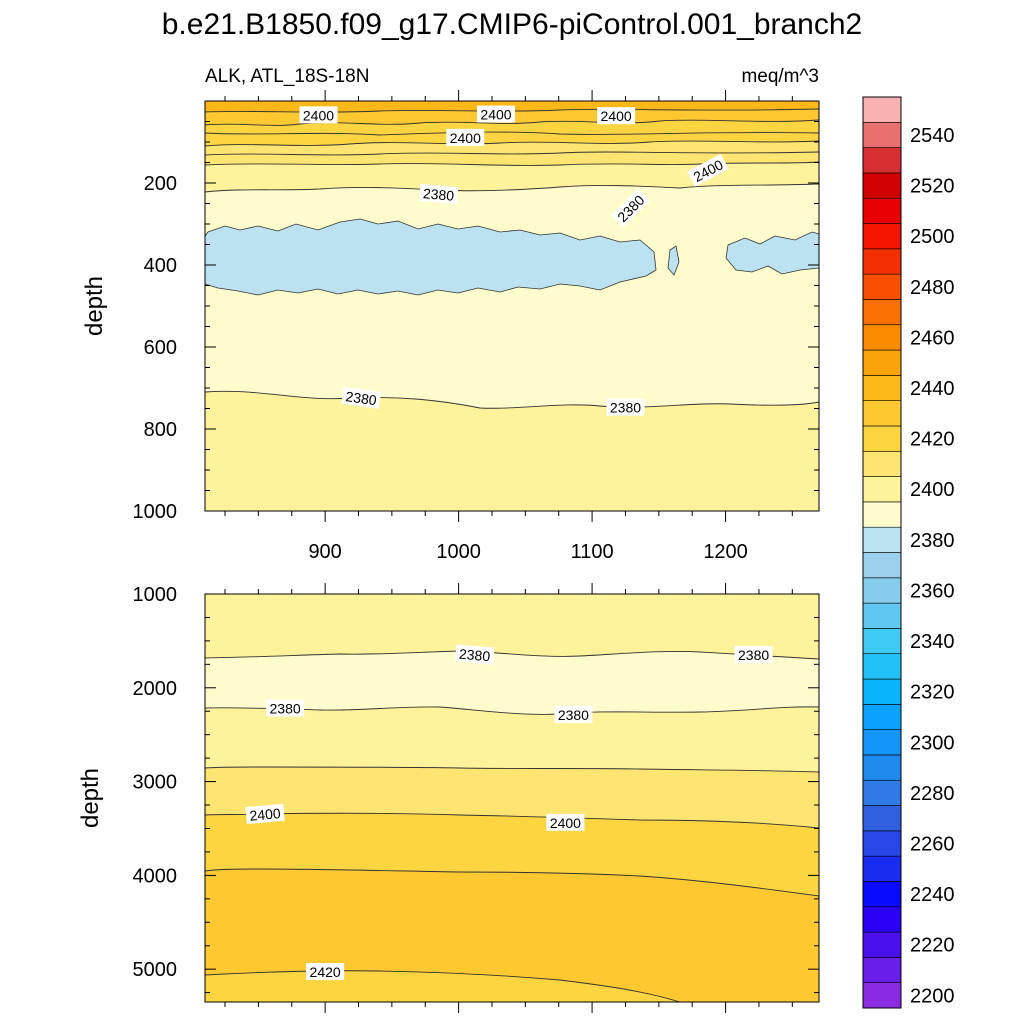 The width and height of the screenshot is (1024, 1024). I want to click on y-tick-label: 5000, so click(155, 970).